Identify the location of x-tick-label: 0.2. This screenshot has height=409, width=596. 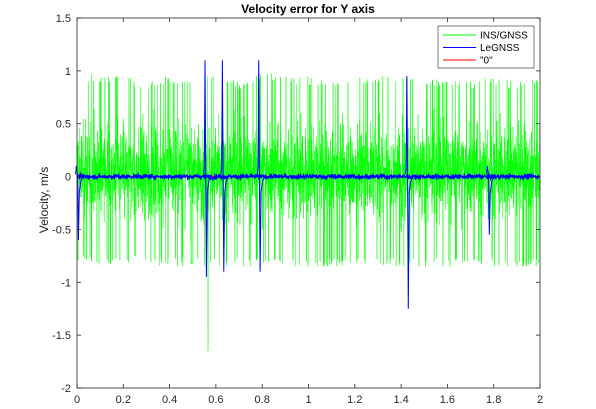
(123, 400).